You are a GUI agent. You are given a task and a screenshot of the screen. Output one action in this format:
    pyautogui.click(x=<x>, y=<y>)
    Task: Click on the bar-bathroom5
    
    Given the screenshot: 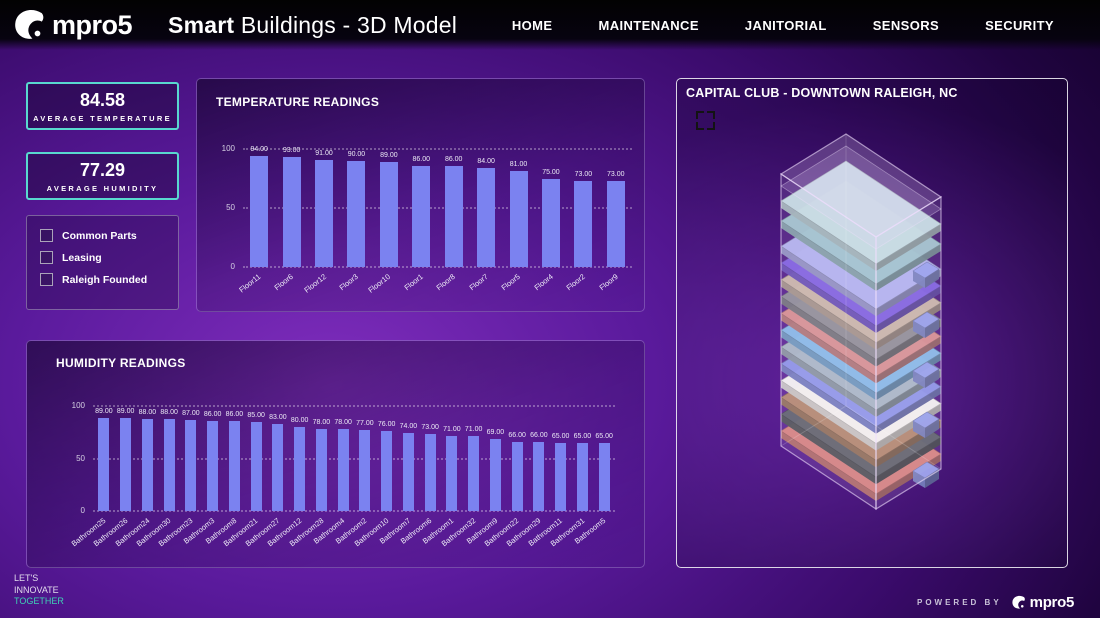 What is the action you would take?
    pyautogui.click(x=604, y=476)
    